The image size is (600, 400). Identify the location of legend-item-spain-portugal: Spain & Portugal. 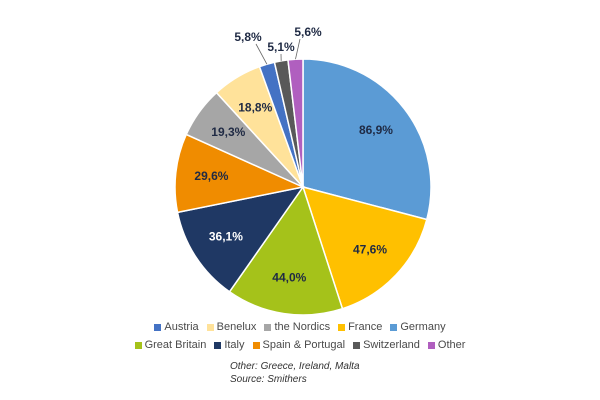
(299, 345).